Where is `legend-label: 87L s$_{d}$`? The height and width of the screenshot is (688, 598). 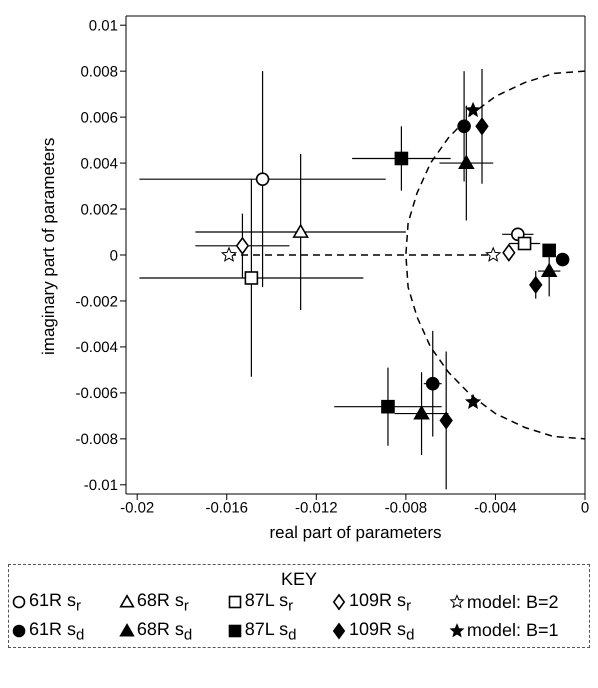 legend-label: 87L s$_{d}$ is located at coordinates (270, 631).